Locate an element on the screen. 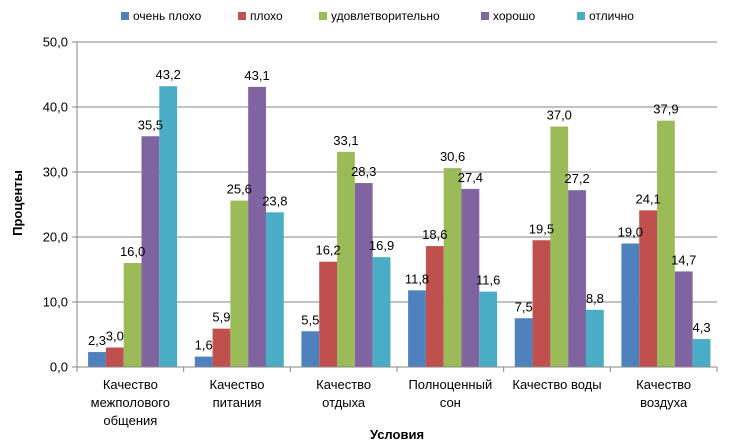  y-tick-label: 50,0 is located at coordinates (55, 42).